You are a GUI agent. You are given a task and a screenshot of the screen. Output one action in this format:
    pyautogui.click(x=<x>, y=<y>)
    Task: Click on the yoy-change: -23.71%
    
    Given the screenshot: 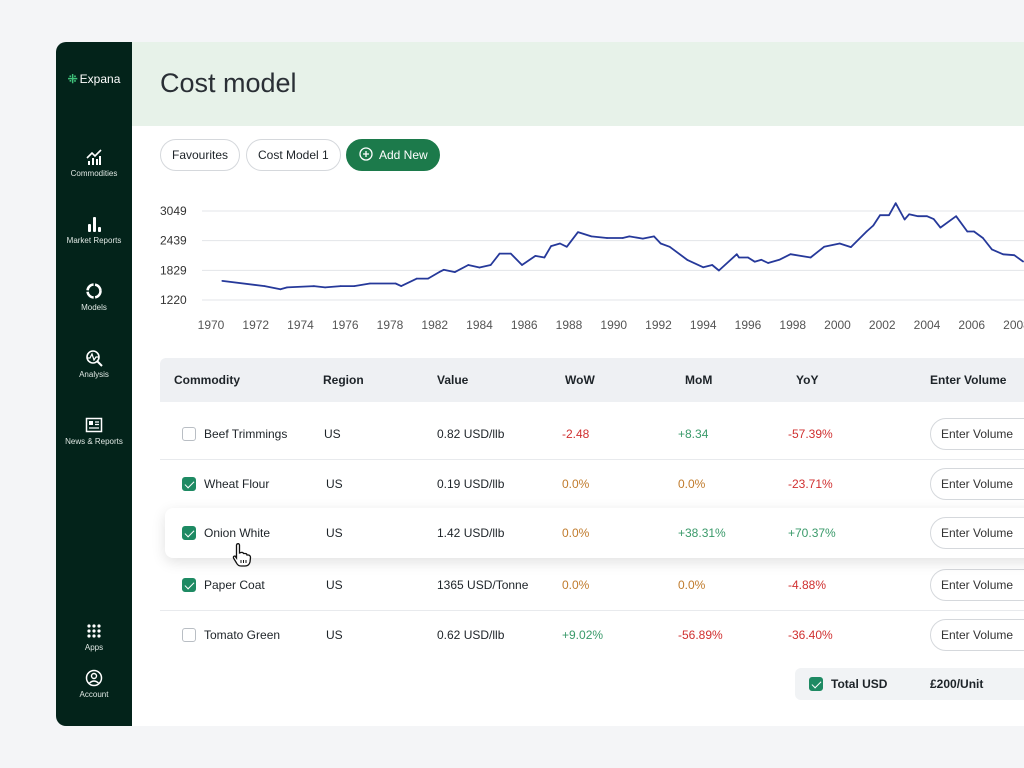 What is the action you would take?
    pyautogui.click(x=810, y=484)
    